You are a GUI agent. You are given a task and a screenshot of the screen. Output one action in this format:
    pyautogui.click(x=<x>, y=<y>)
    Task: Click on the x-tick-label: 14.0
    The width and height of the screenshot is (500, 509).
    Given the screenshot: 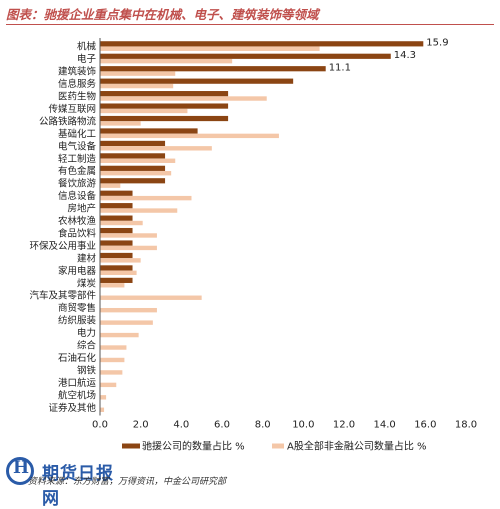 What is the action you would take?
    pyautogui.click(x=385, y=425)
    